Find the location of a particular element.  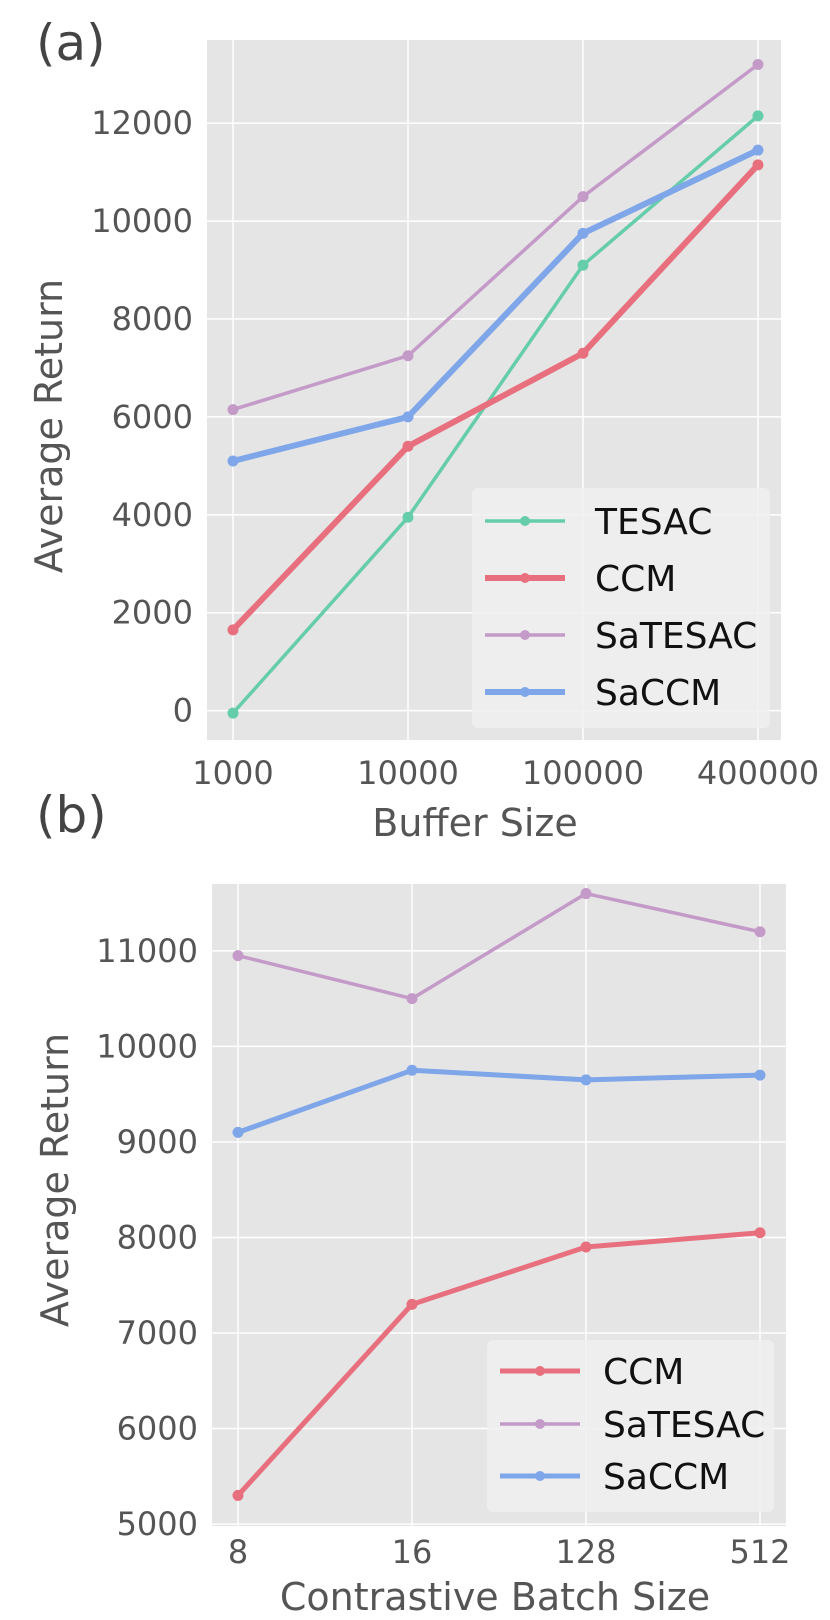

panel-b-legend-box is located at coordinates (630, 1426).